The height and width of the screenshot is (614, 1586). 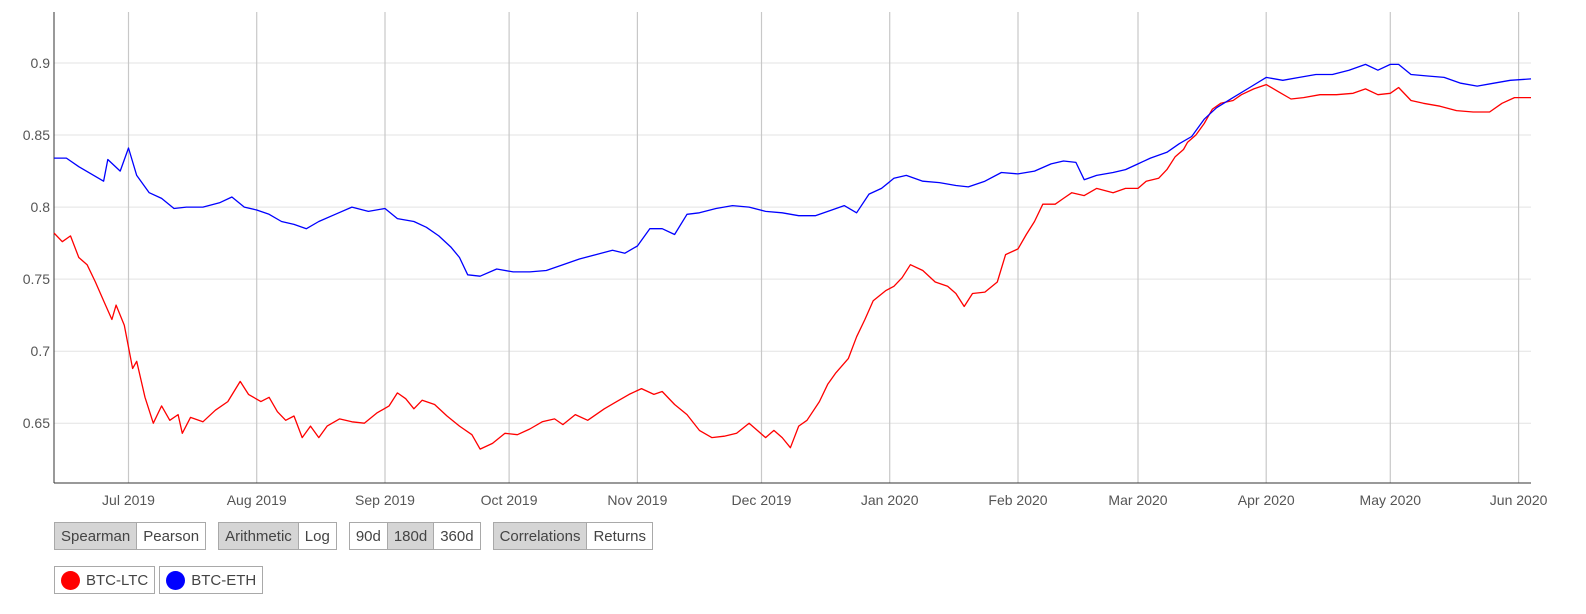 I want to click on x-tick-label: Apr 2020, so click(x=1266, y=500).